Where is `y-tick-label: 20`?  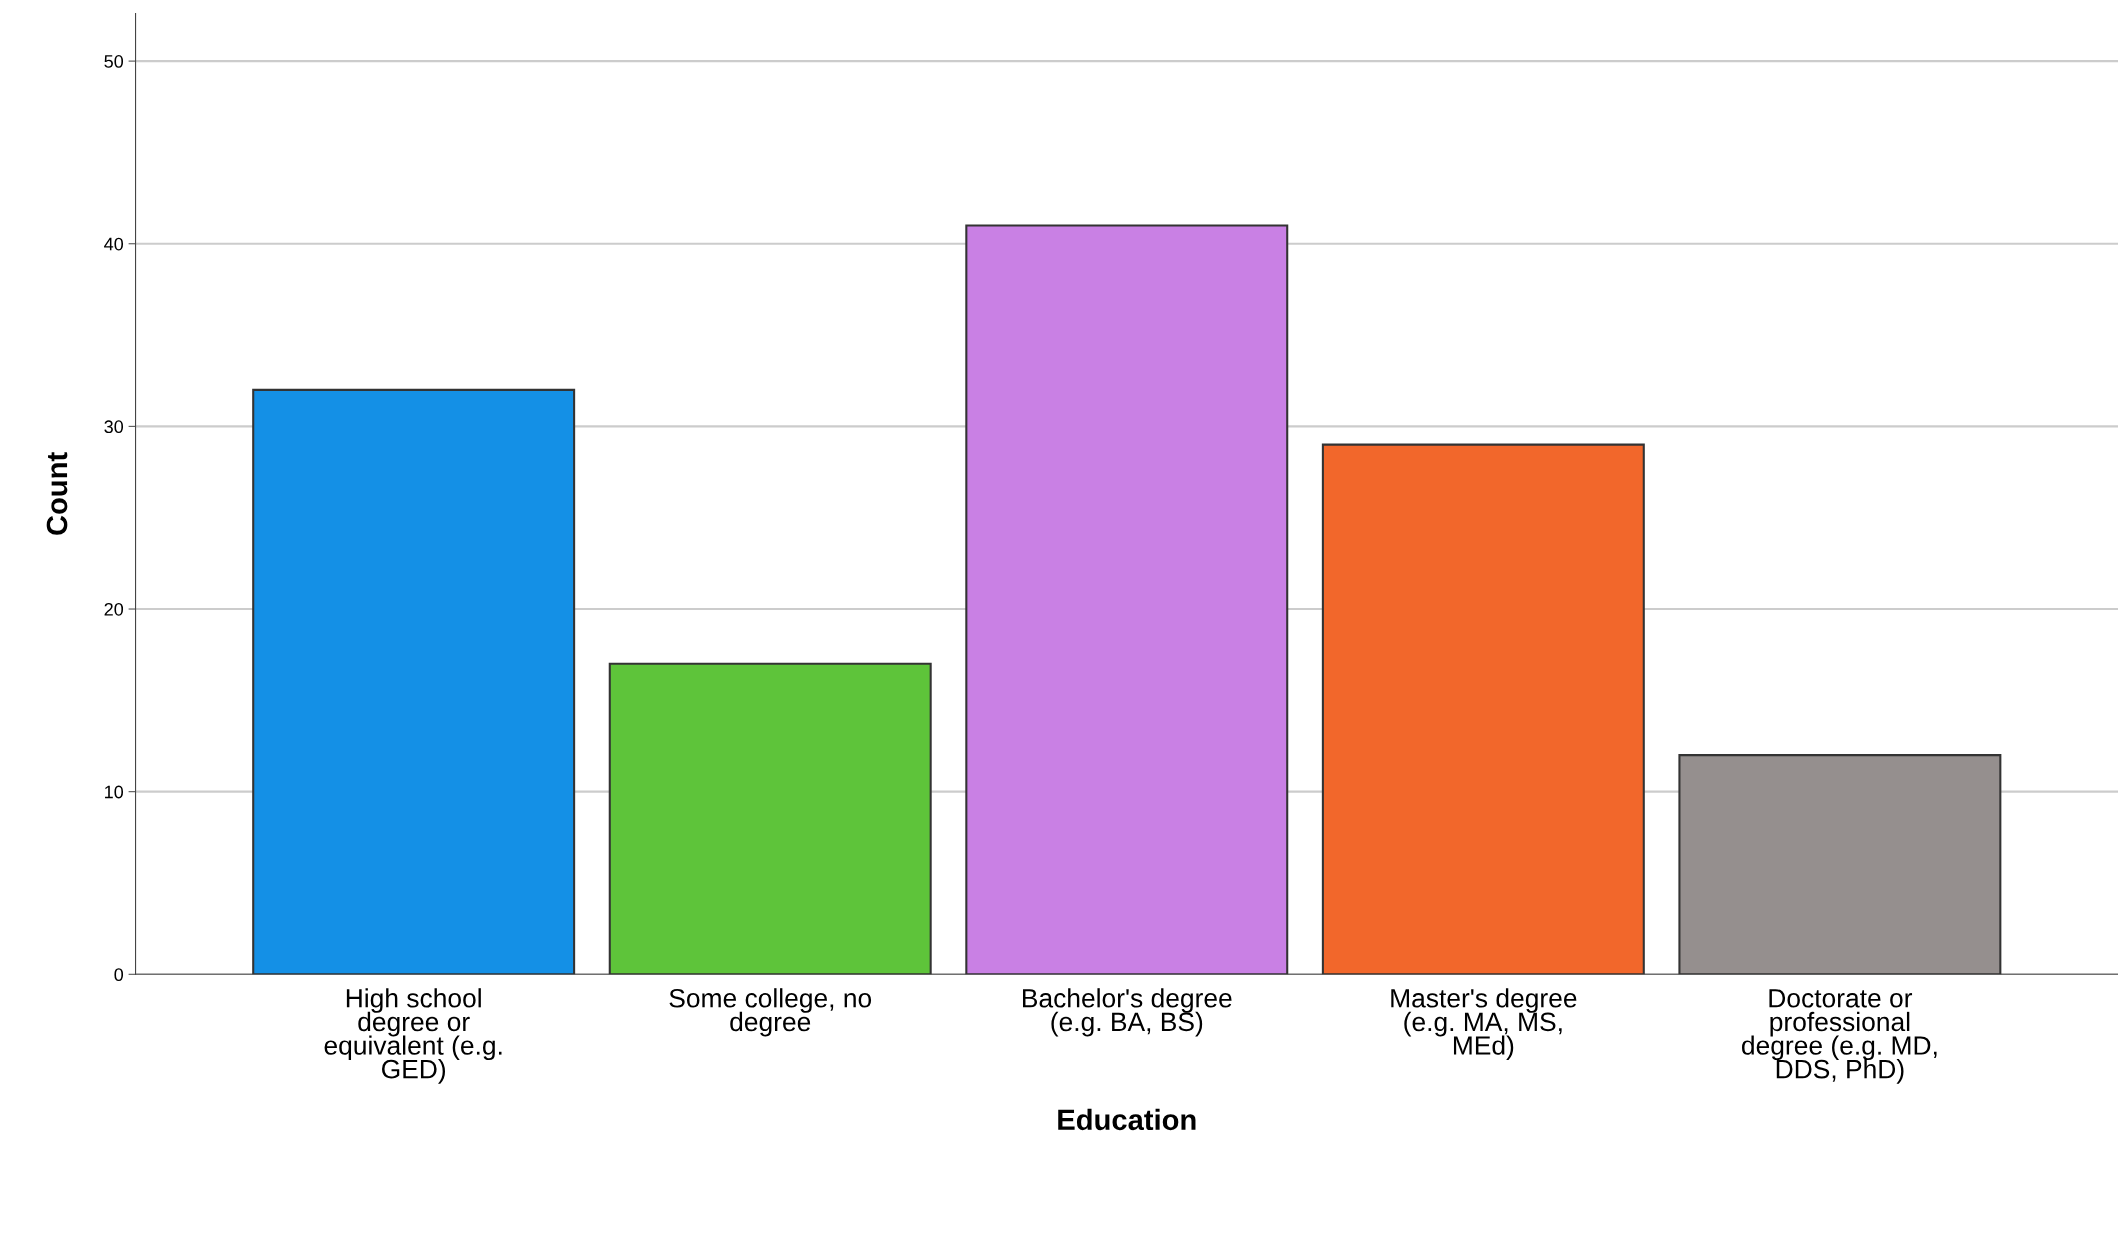 y-tick-label: 20 is located at coordinates (114, 609).